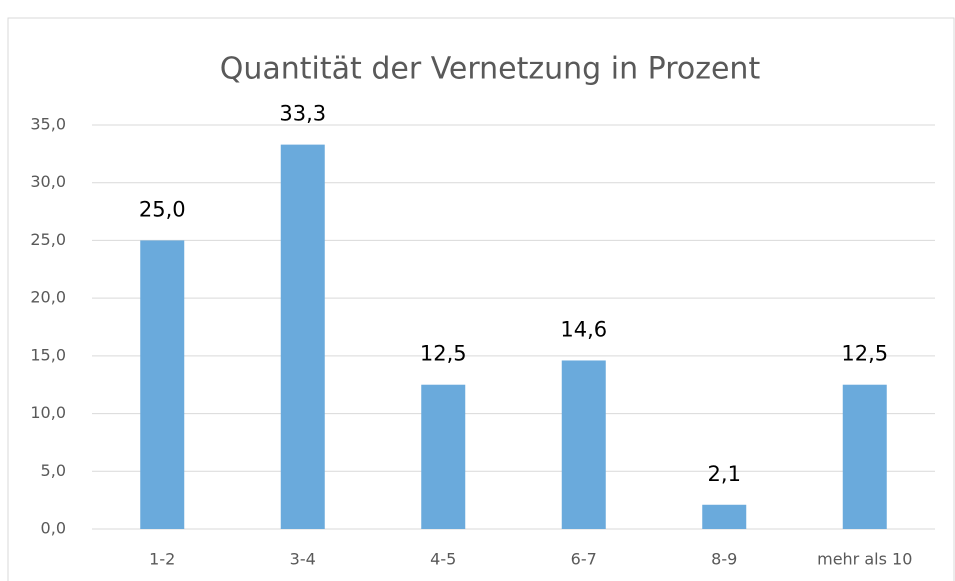  I want to click on x-tick-label: 4-5, so click(443, 559).